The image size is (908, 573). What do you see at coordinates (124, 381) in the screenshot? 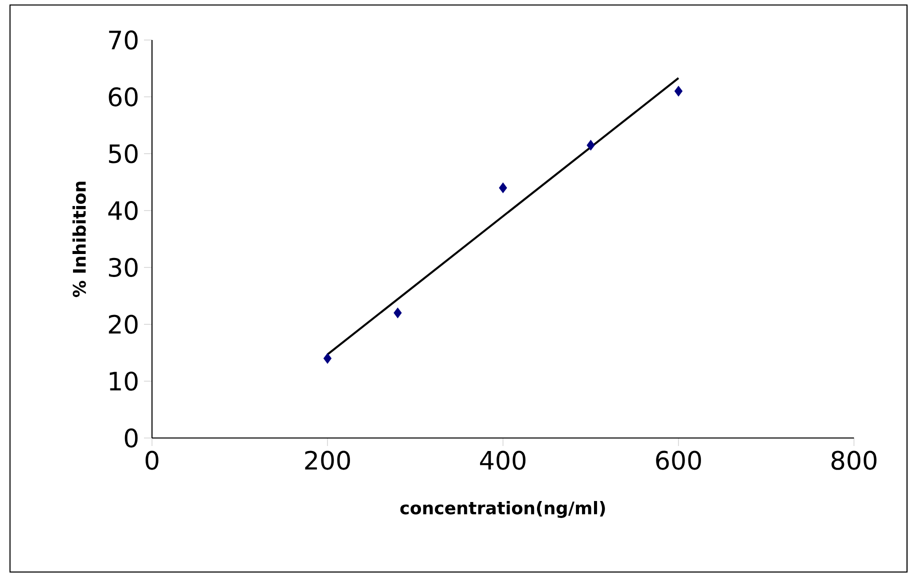
I see `y-tick-label: 10` at bounding box center [124, 381].